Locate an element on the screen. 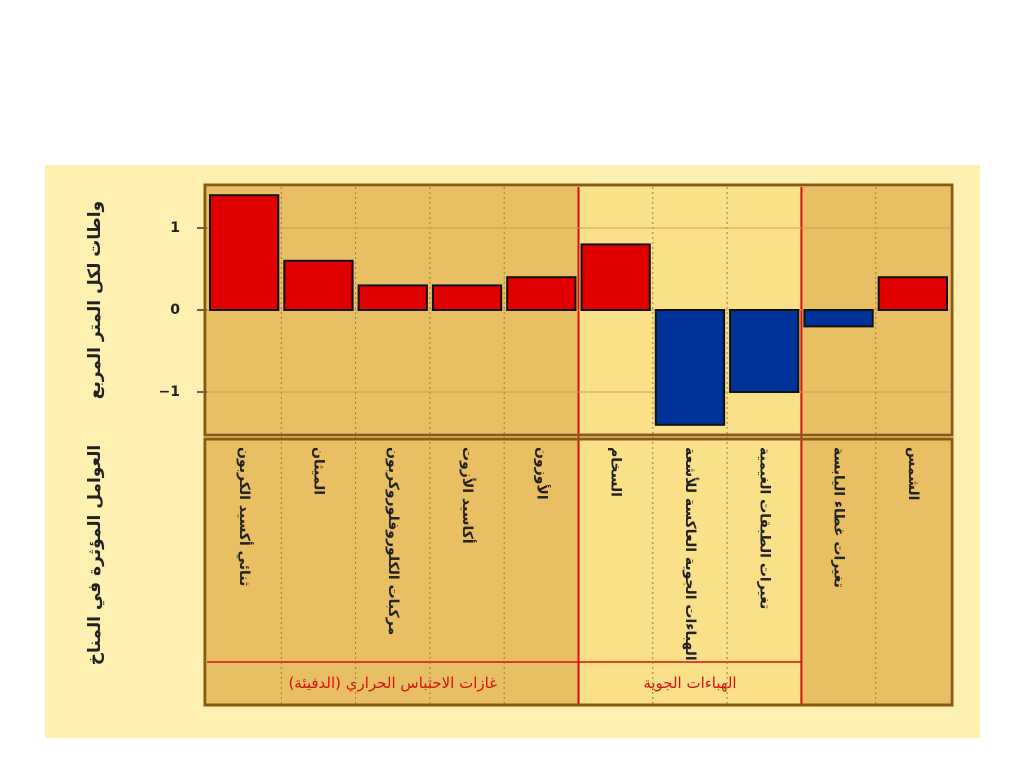 The image size is (1024, 772). x-tick-label: ثنائي أكسيد الكربون is located at coordinates (245, 516).